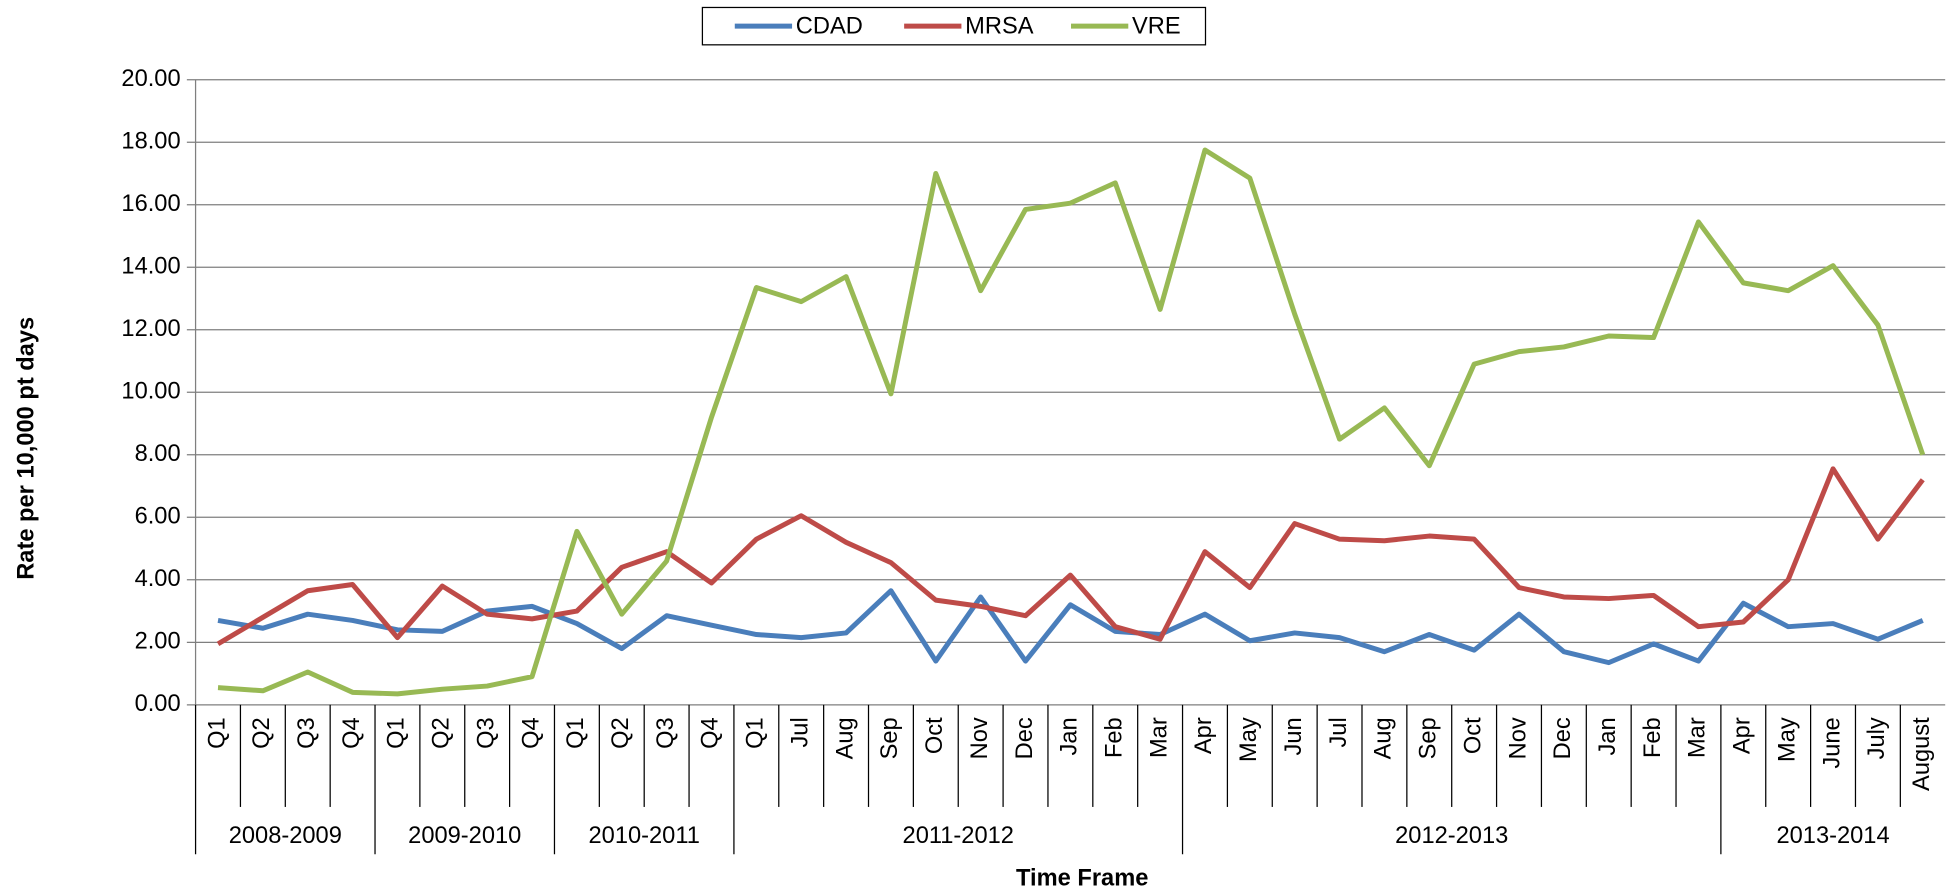  Describe the element at coordinates (27, 448) in the screenshot. I see `y-axis-label: Rate per 10,000 pt days` at that location.